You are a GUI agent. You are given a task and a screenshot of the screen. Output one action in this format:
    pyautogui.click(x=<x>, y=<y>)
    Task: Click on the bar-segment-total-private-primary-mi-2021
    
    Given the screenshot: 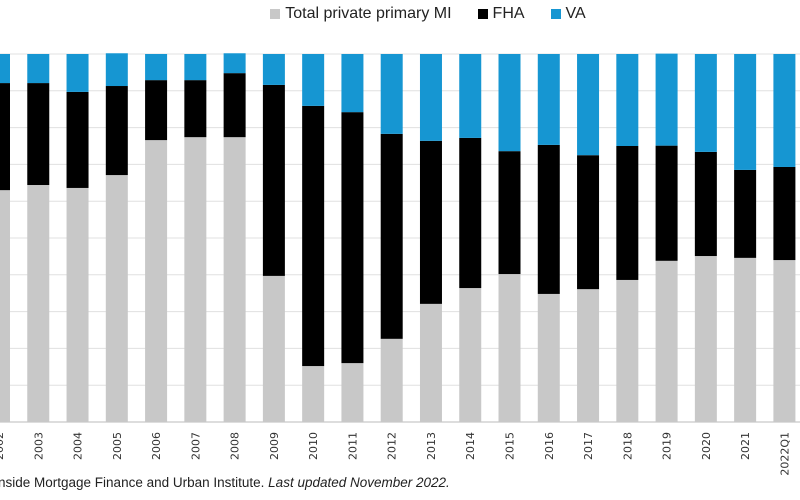 What is the action you would take?
    pyautogui.click(x=745, y=339)
    